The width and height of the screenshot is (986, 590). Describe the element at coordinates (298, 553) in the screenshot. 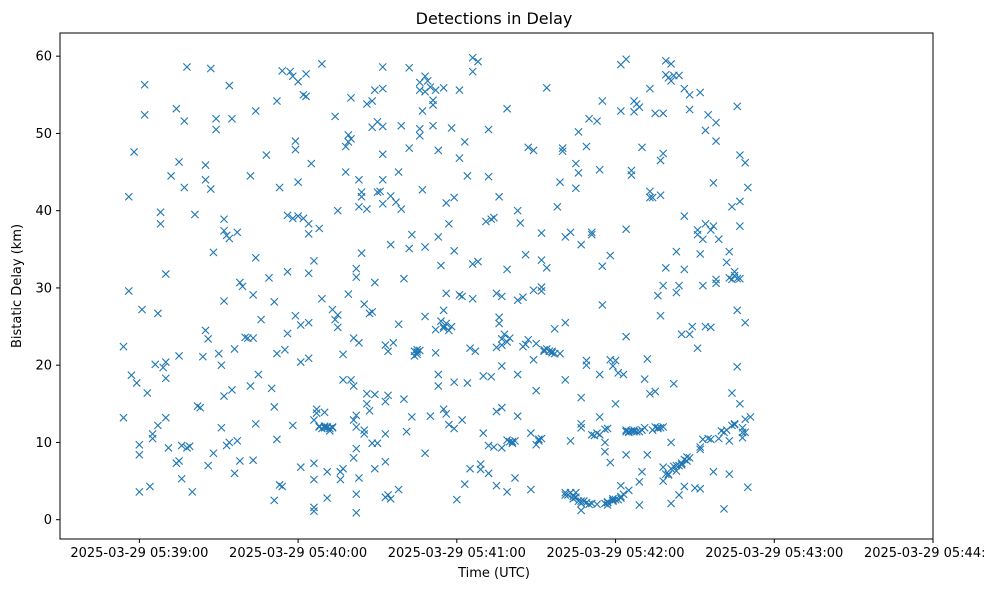

I see `x-tick-label: 2025-03-29 05:40:00` at that location.